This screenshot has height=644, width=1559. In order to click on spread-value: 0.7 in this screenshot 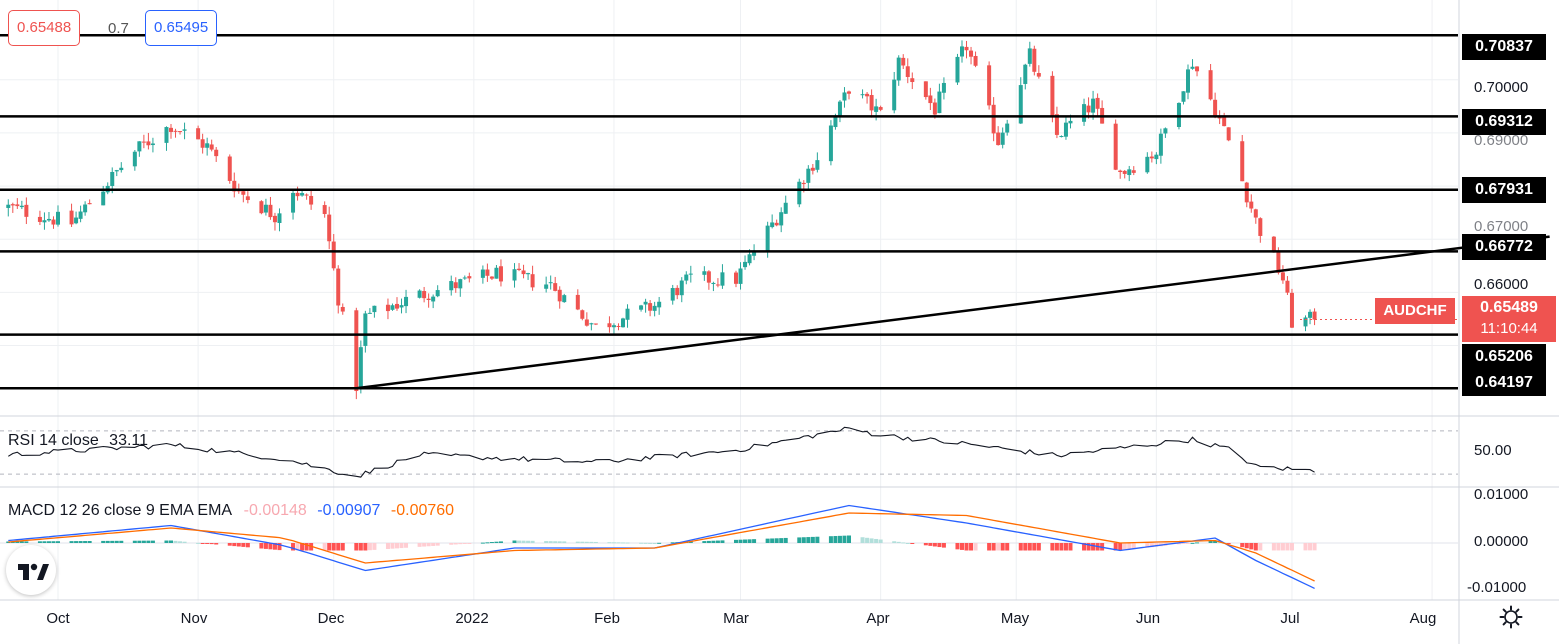, I will do `click(118, 28)`.